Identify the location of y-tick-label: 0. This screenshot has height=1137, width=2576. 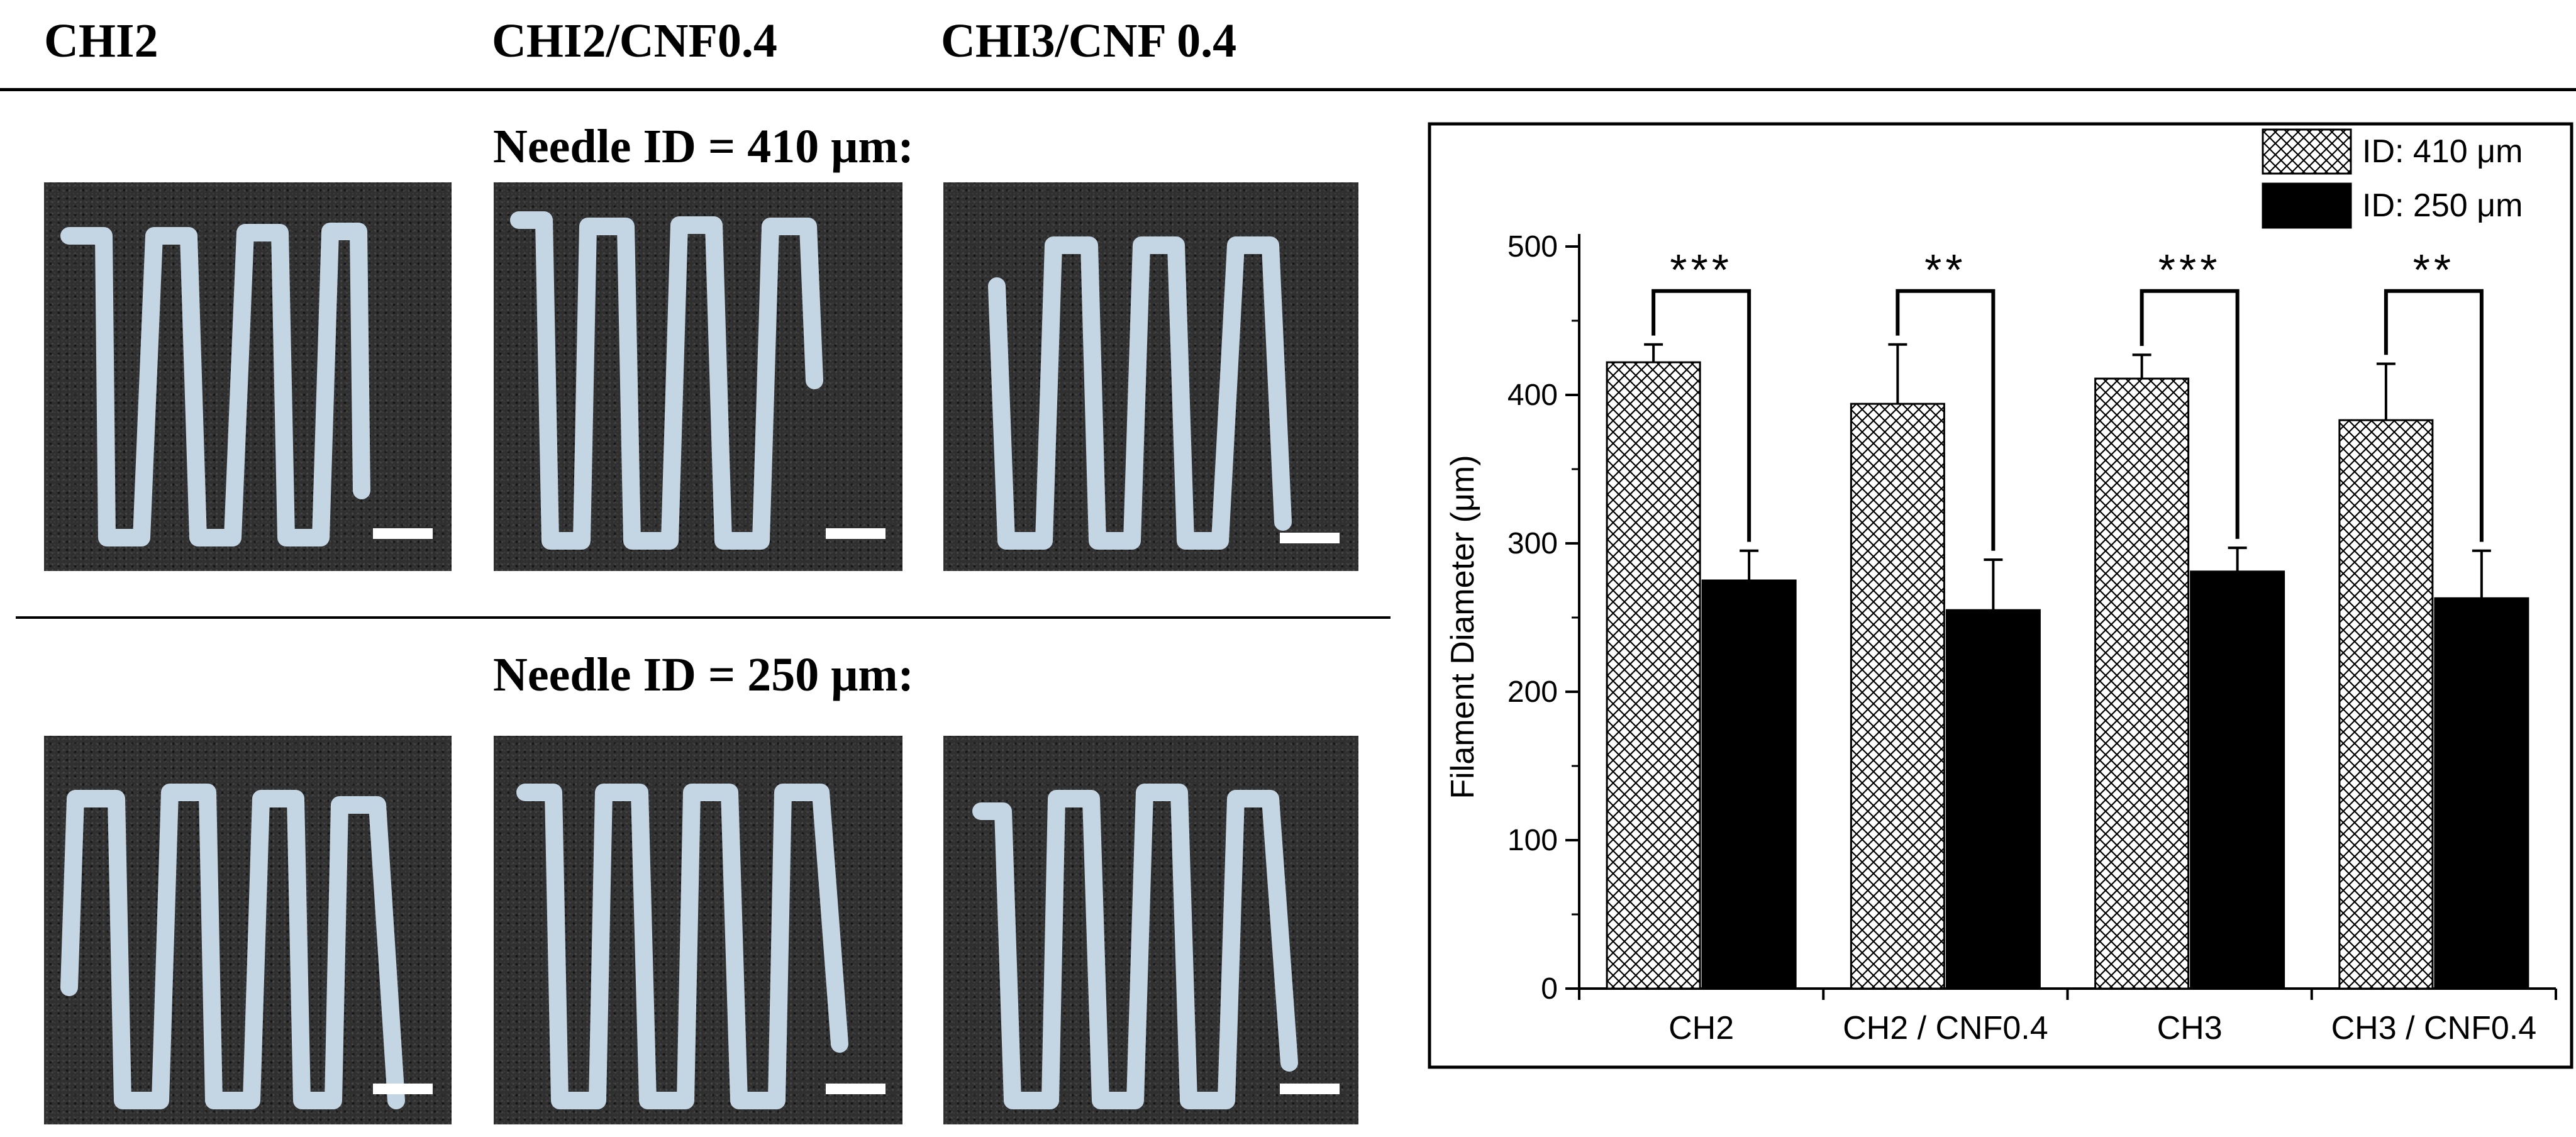
(1549, 989).